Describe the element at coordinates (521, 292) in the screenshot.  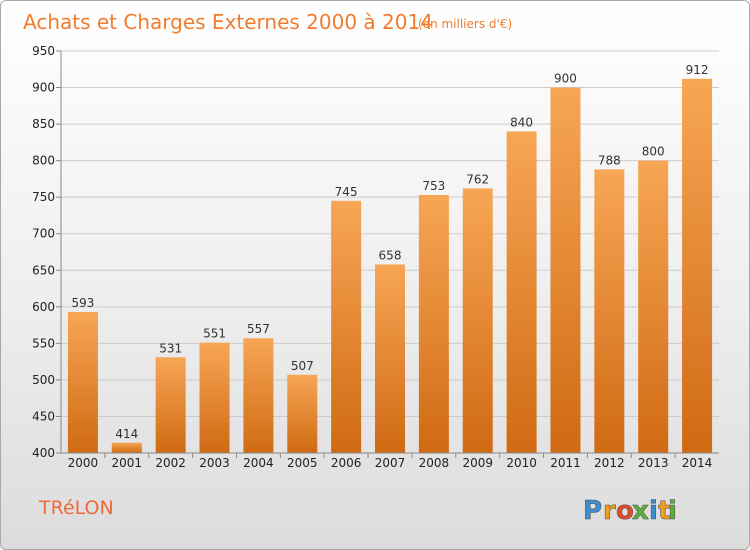
I see `bar-2010` at that location.